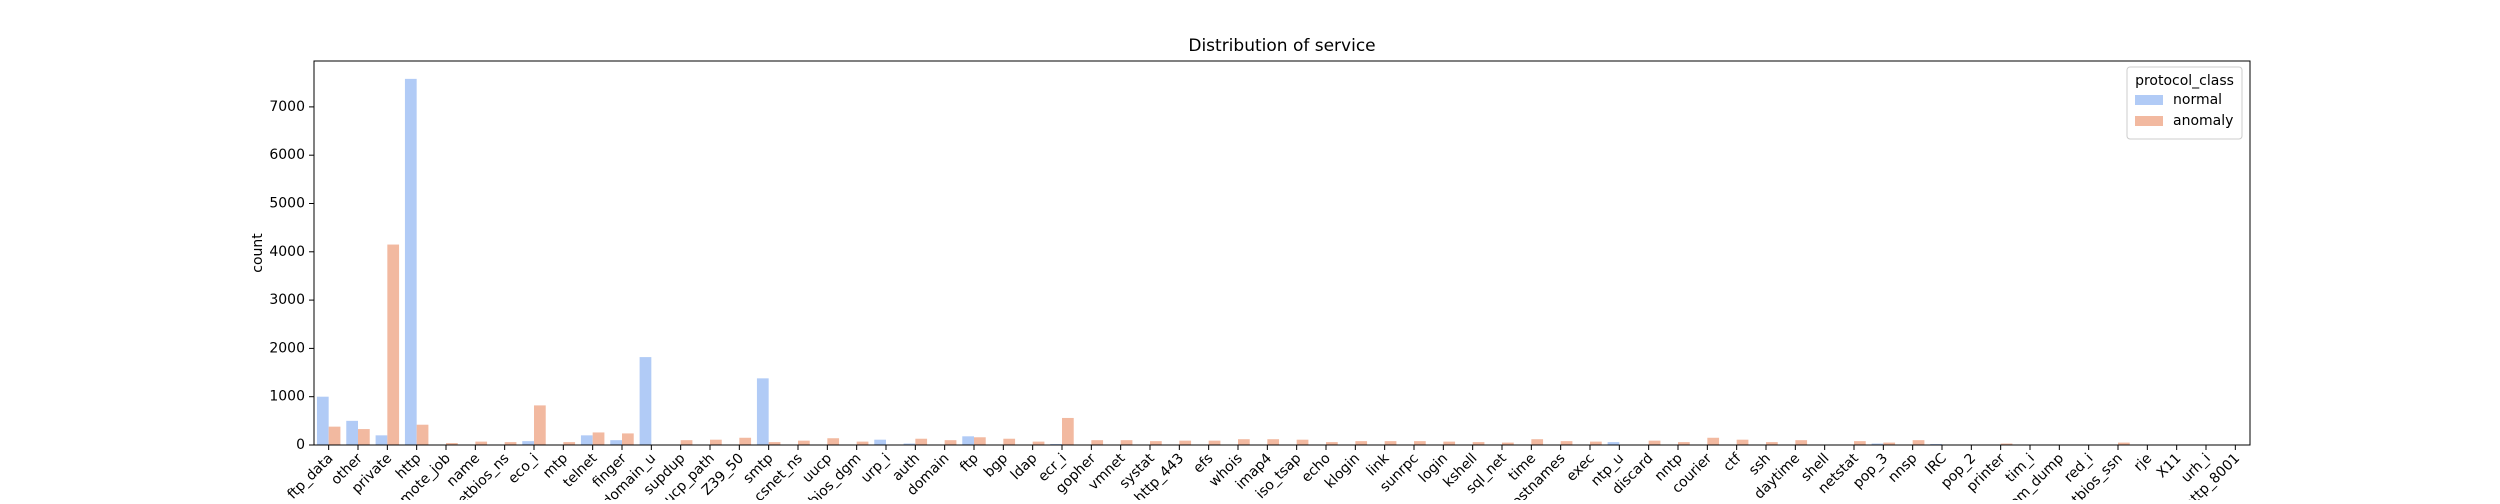 This screenshot has width=2500, height=504. What do you see at coordinates (287, 107) in the screenshot?
I see `y-tick-label: 7000` at bounding box center [287, 107].